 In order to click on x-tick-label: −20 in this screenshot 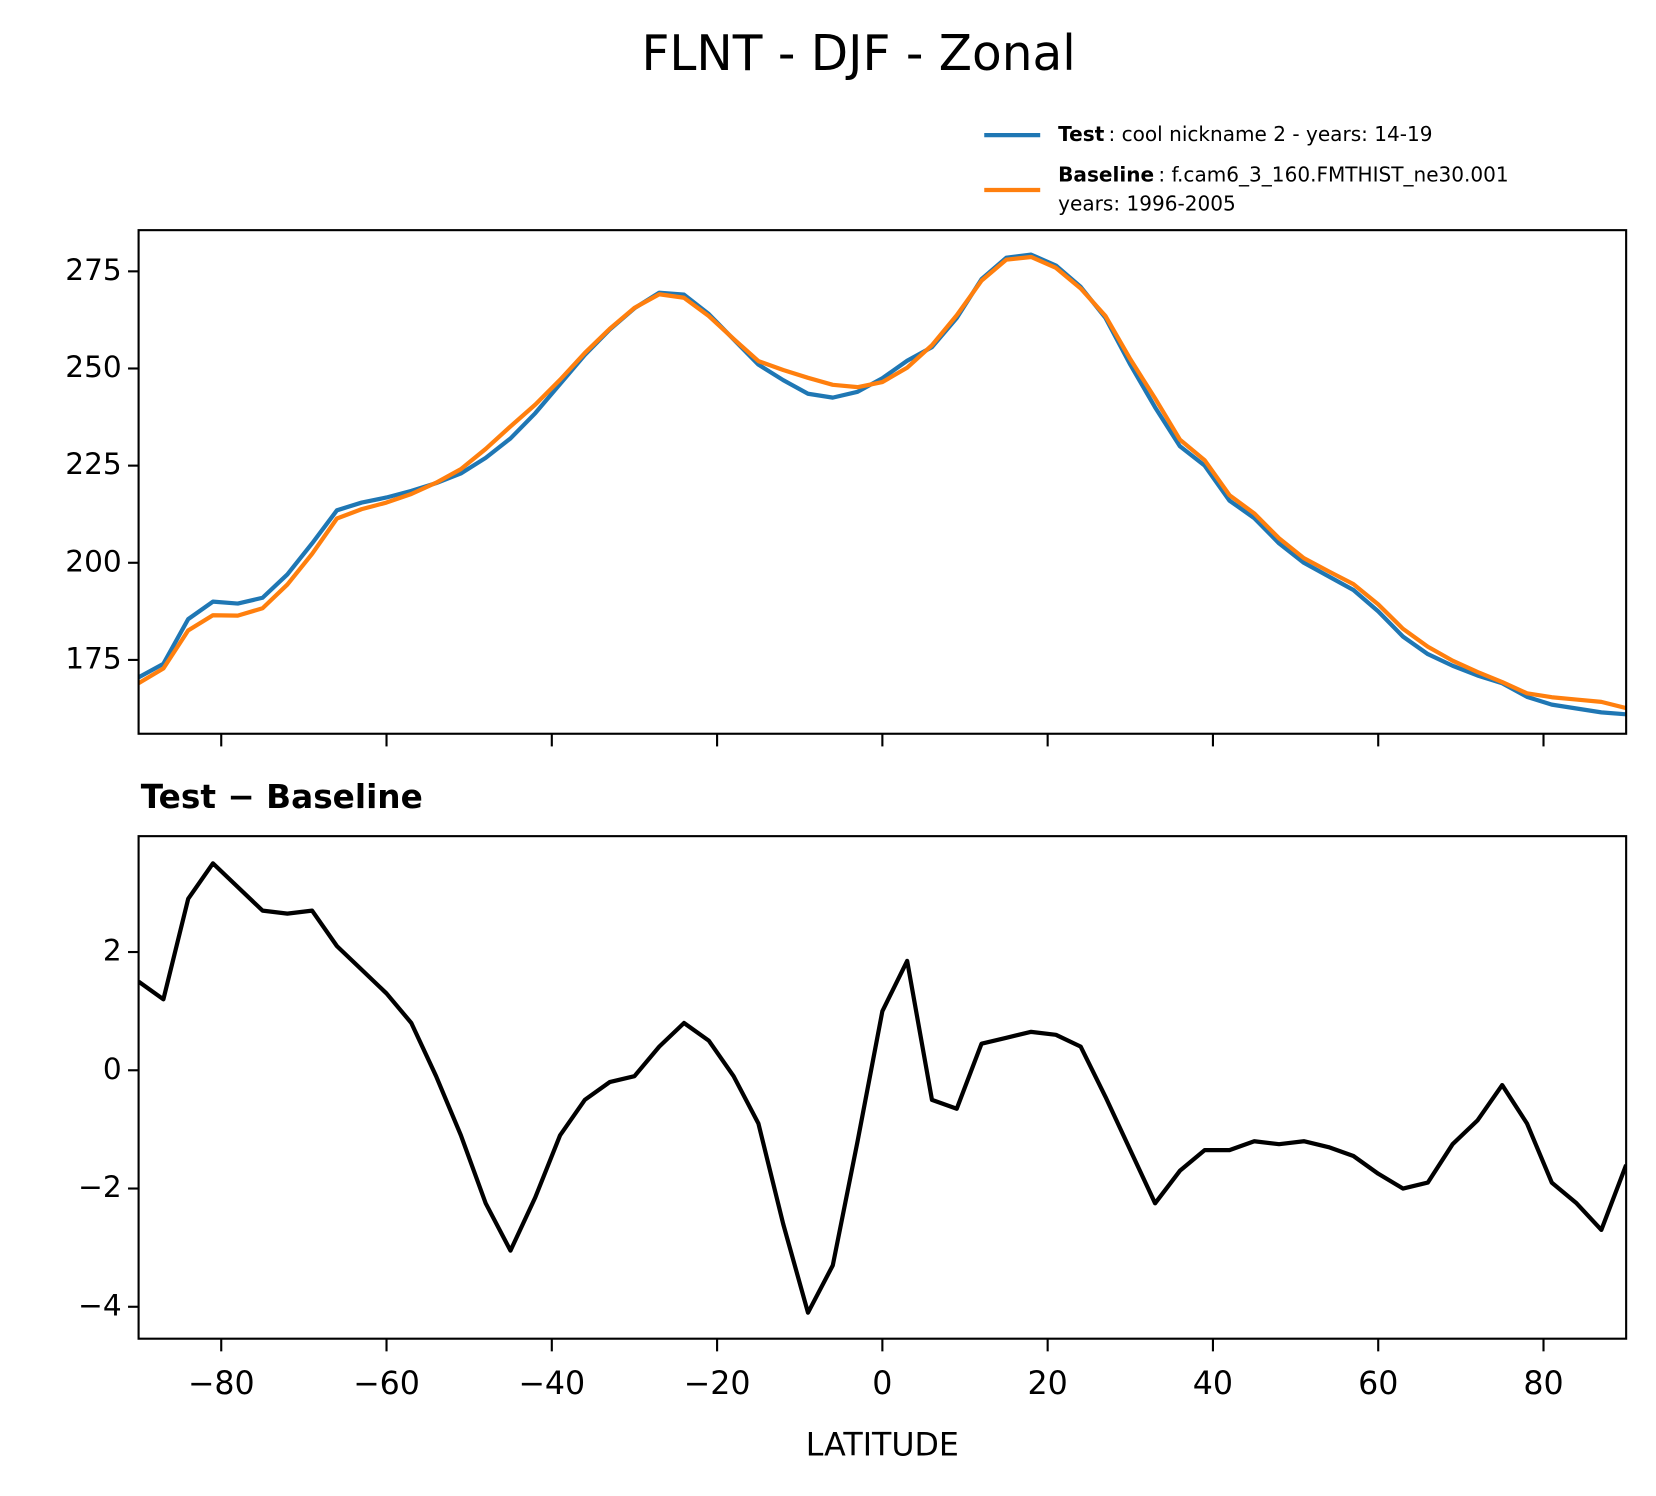, I will do `click(717, 1384)`.